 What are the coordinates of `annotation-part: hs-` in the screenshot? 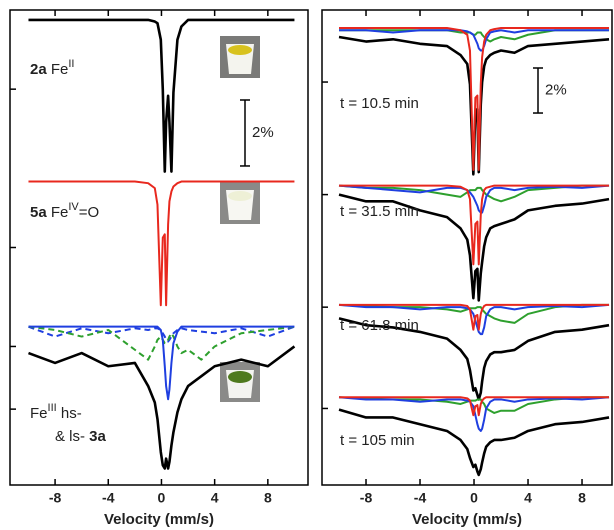 It's located at (69, 413).